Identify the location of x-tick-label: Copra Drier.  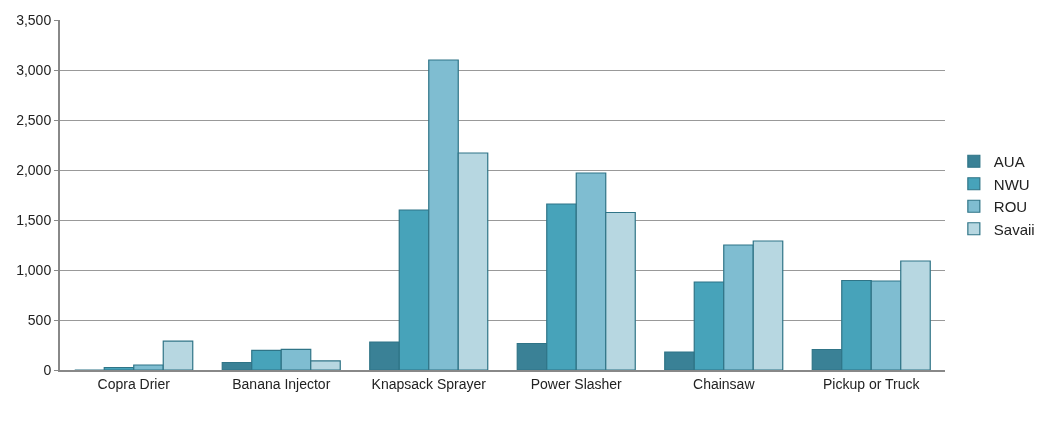
(134, 383).